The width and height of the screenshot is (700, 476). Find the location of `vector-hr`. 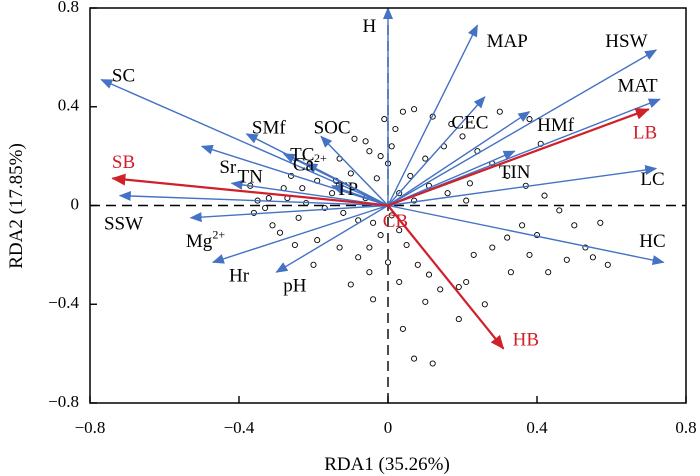

vector-hr is located at coordinates (300, 234).